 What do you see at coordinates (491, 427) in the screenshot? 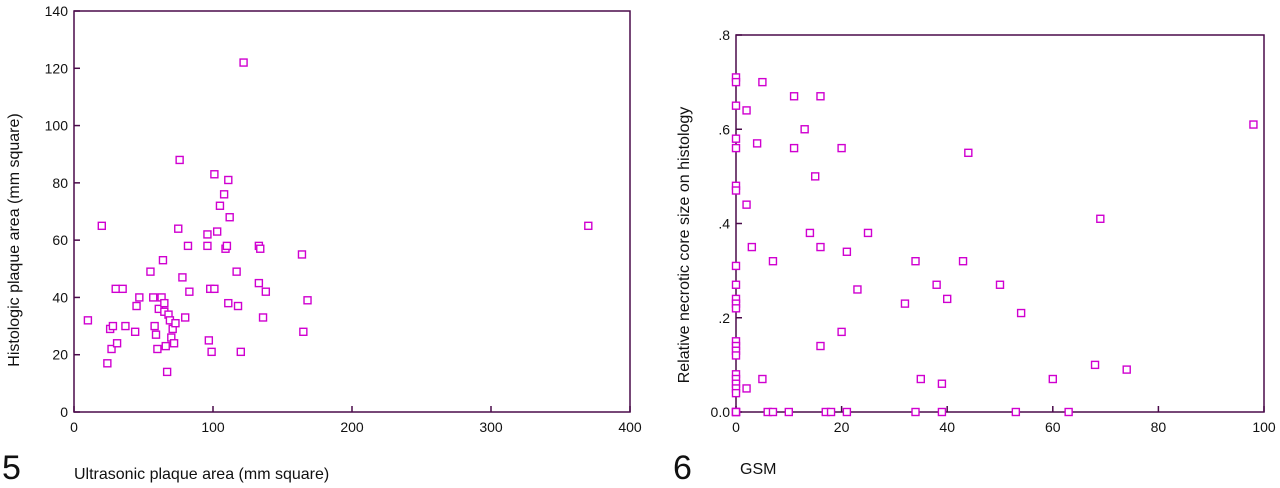
I see `x-tick-label: 300` at bounding box center [491, 427].